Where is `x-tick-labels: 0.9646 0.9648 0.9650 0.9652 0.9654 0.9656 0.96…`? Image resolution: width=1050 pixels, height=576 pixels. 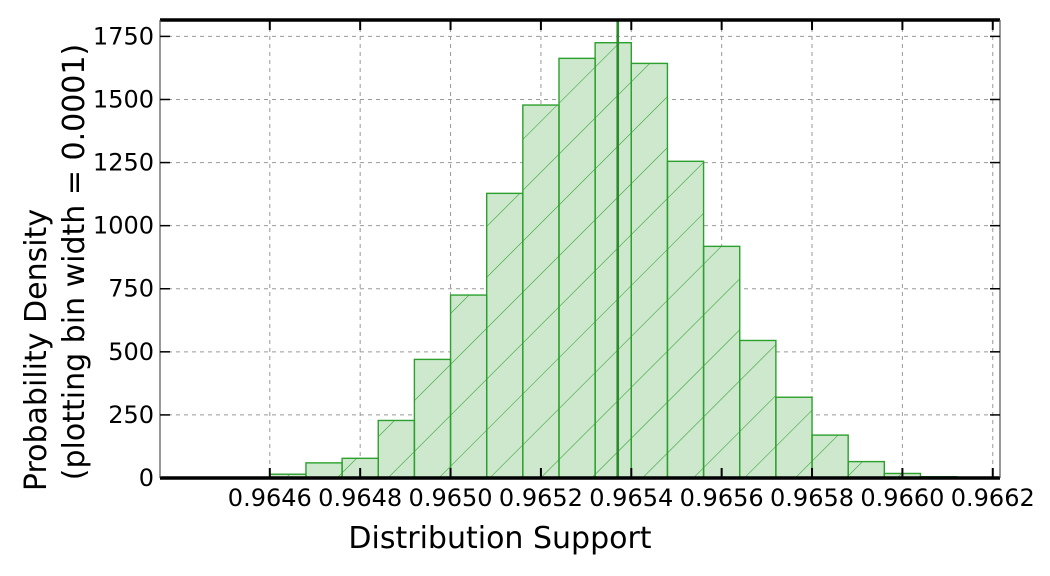
x-tick-labels: 0.9646 0.9648 0.9650 0.9652 0.9654 0.9656 0.96… is located at coordinates (631, 498).